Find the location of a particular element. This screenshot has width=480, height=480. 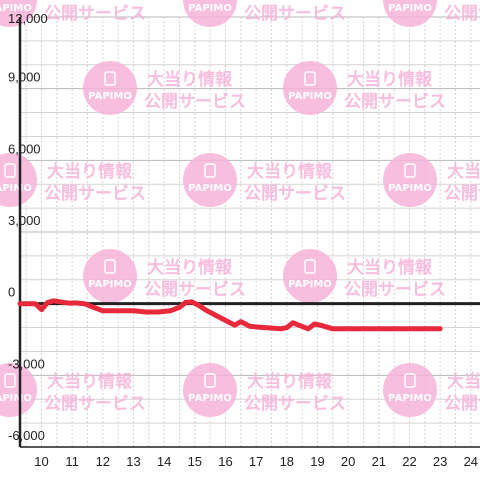

x-tick-label: 12 is located at coordinates (103, 461).